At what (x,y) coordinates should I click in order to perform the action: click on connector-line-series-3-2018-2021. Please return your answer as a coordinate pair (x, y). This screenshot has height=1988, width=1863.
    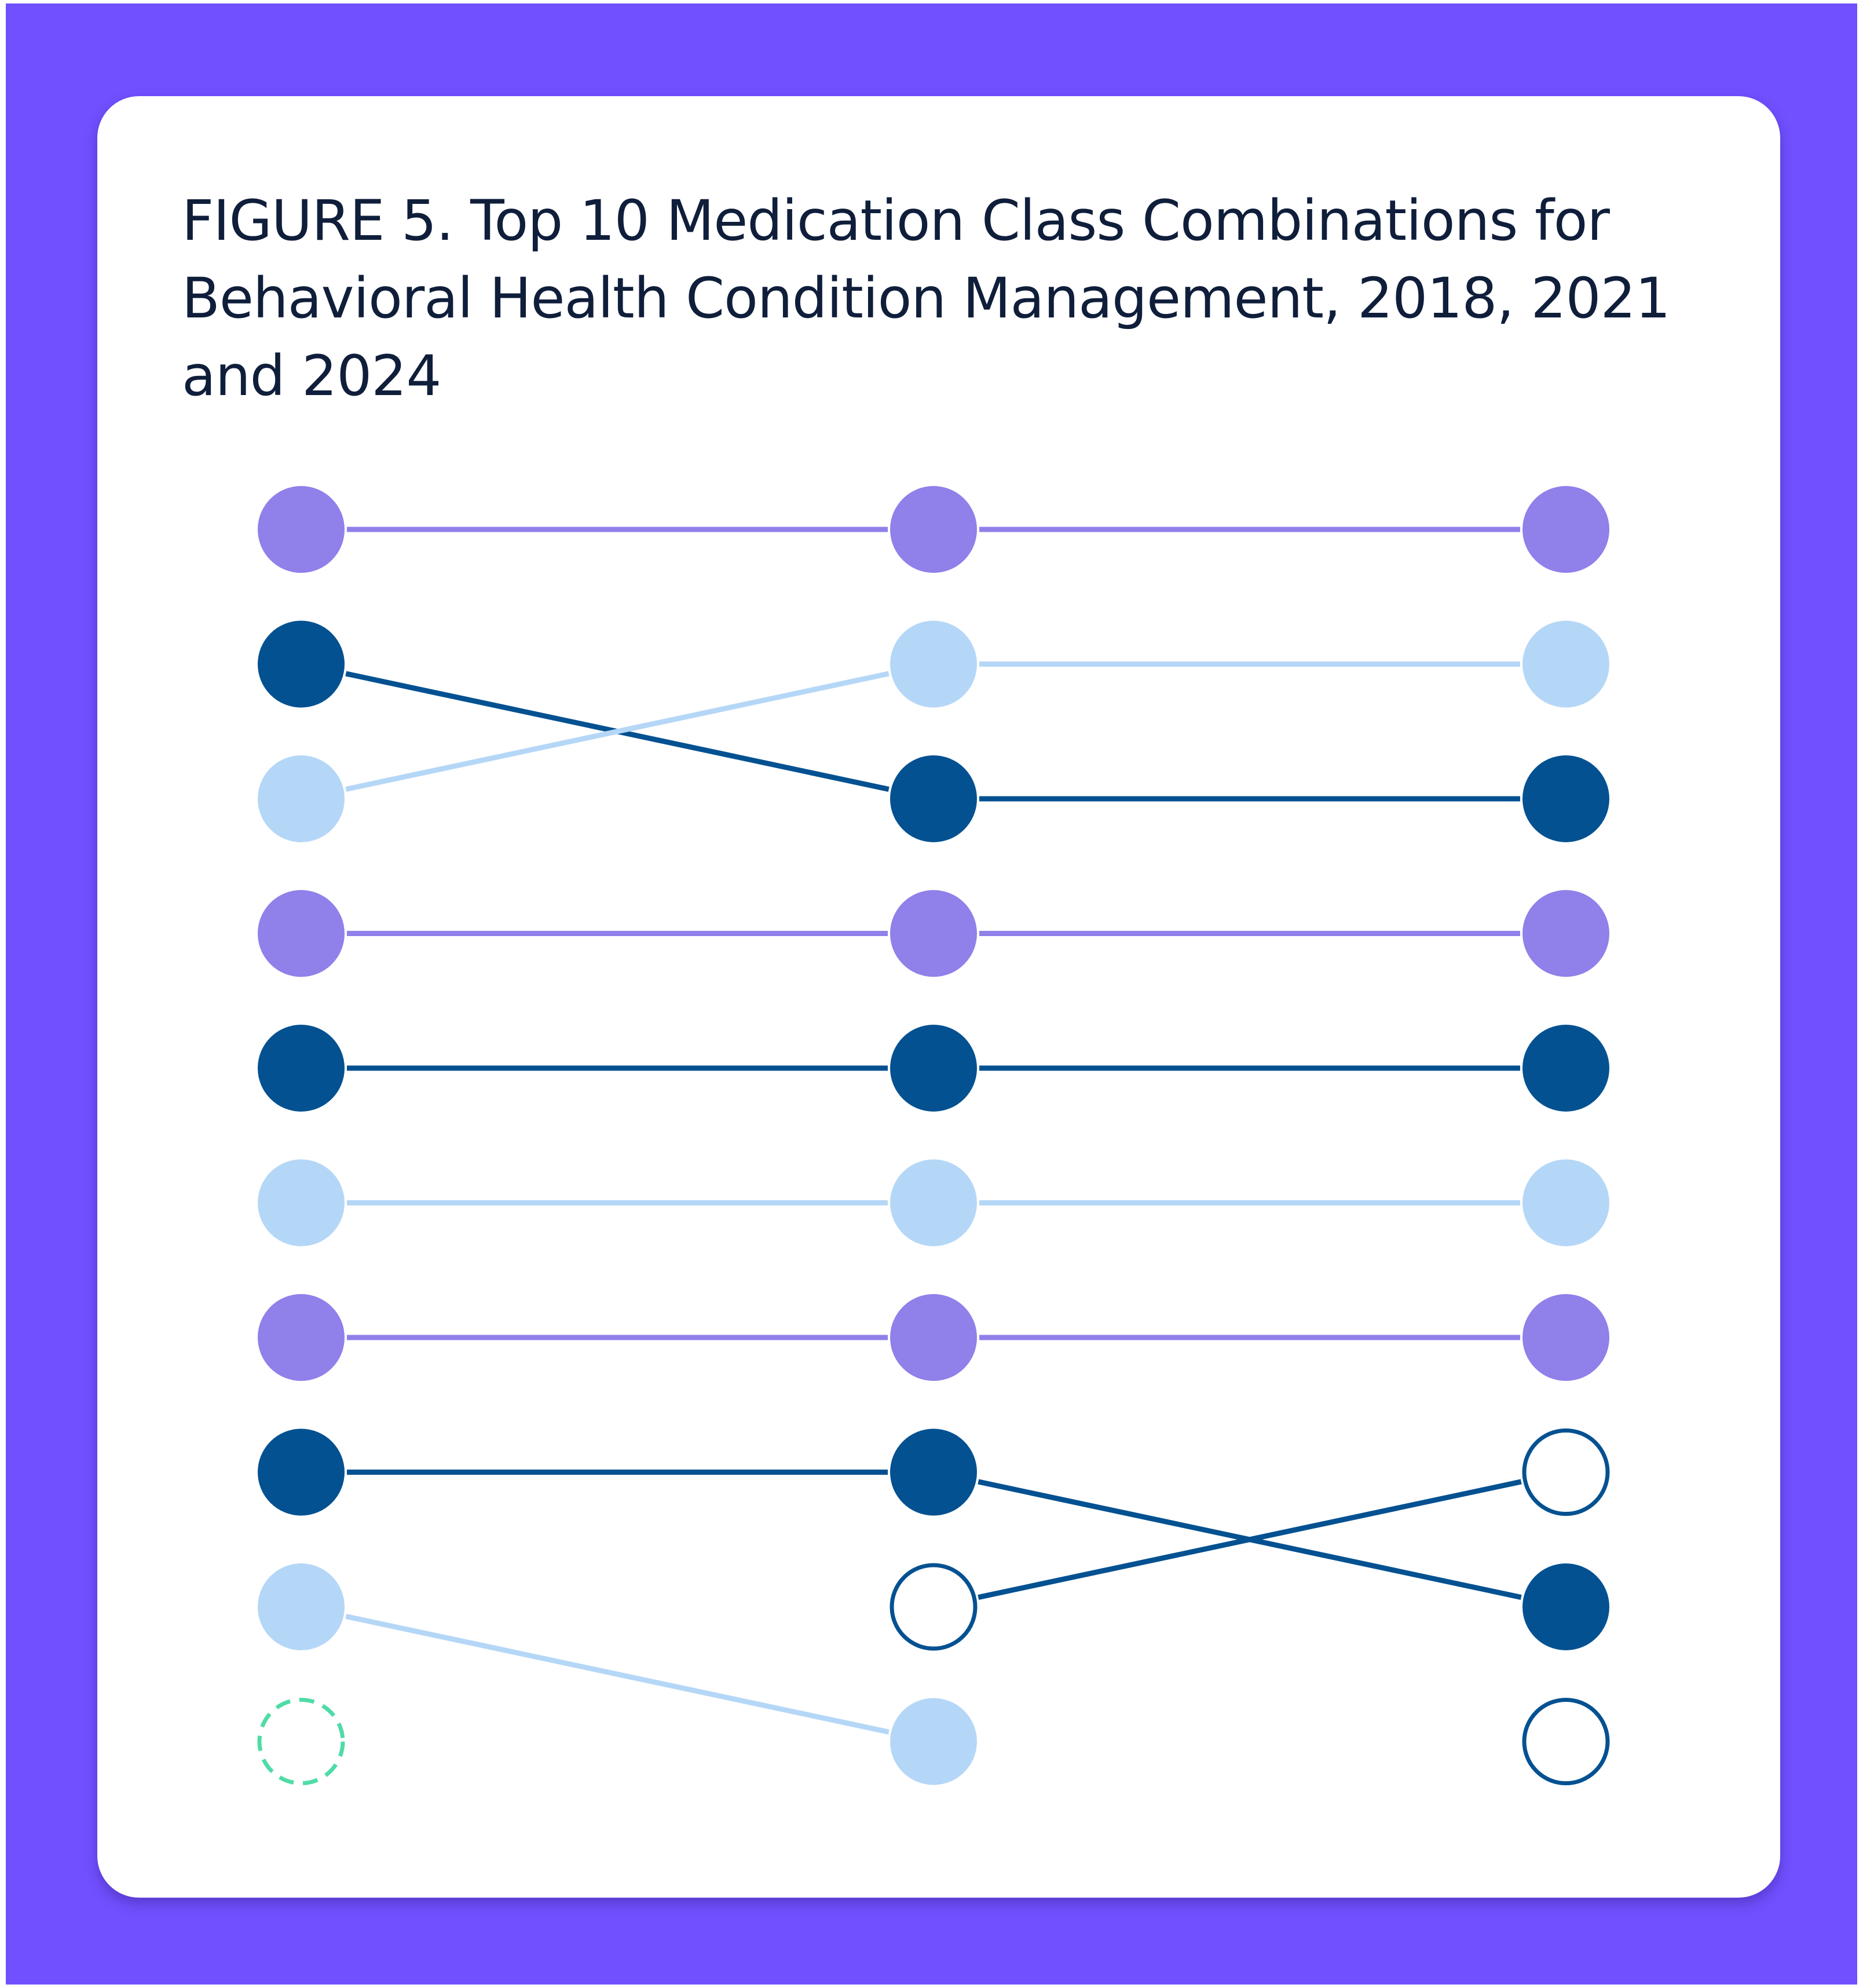
    Looking at the image, I should click on (617, 731).